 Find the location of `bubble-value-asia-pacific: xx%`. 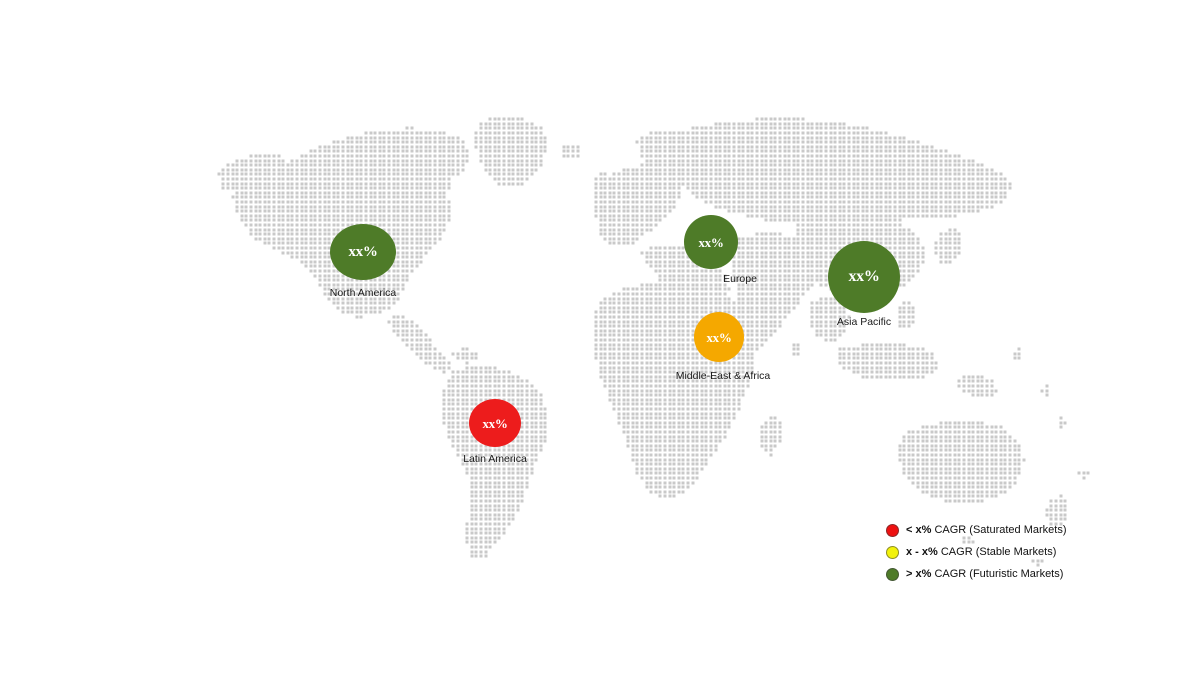

bubble-value-asia-pacific: xx% is located at coordinates (864, 276).